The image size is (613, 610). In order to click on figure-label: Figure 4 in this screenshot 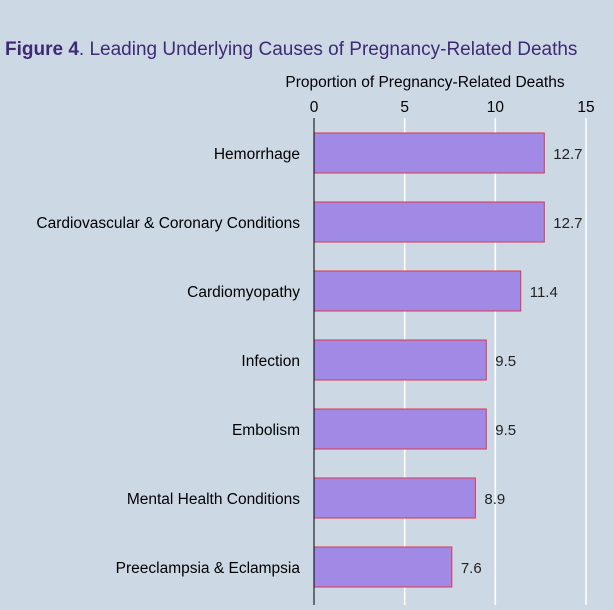, I will do `click(42, 49)`.